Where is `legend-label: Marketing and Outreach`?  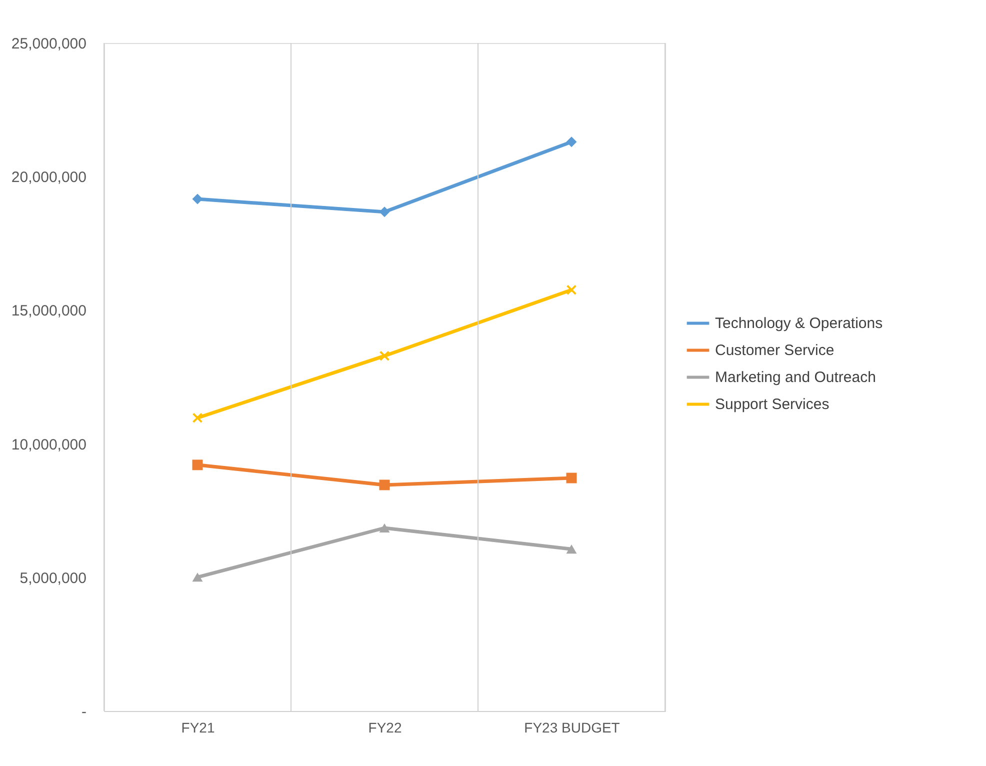 legend-label: Marketing and Outreach is located at coordinates (795, 377).